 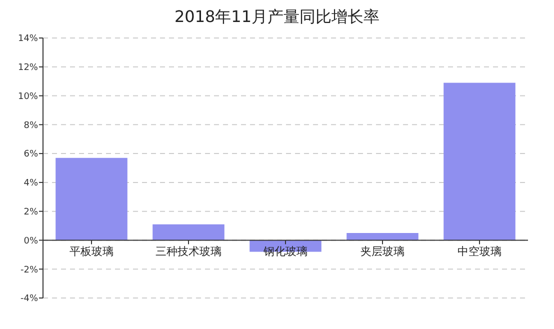 What do you see at coordinates (480, 251) in the screenshot?
I see `x-tick-label: 中空玻璃` at bounding box center [480, 251].